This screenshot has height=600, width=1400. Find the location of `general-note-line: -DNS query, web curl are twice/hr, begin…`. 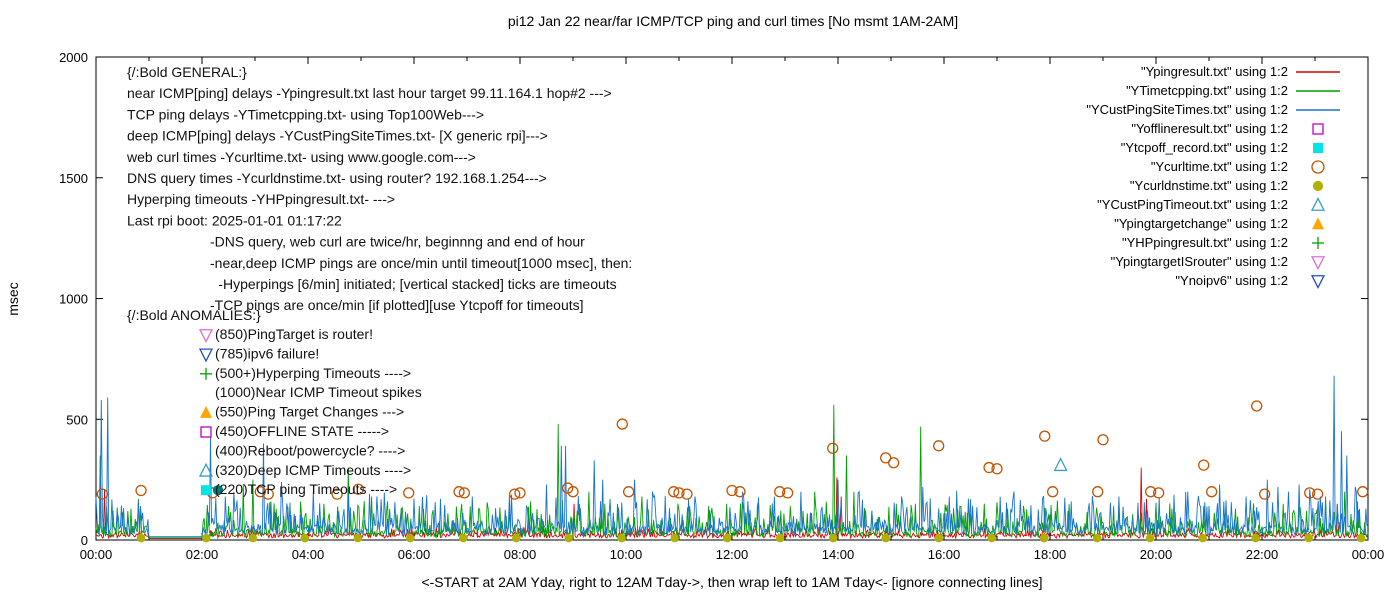

general-note-line: -DNS query, web curl are twice/hr, begin… is located at coordinates (397, 242).